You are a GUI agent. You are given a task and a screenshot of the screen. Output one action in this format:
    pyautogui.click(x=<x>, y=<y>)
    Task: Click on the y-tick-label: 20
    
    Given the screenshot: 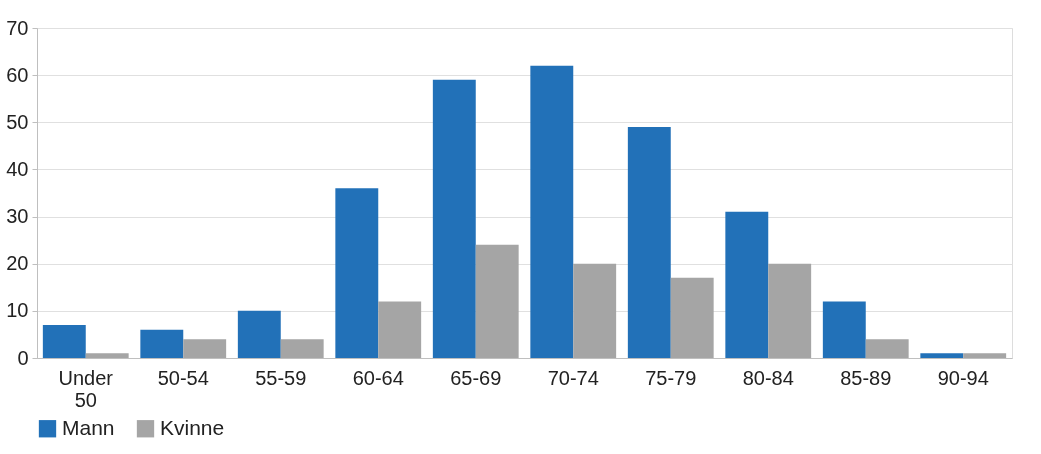 What is the action you would take?
    pyautogui.click(x=17, y=263)
    